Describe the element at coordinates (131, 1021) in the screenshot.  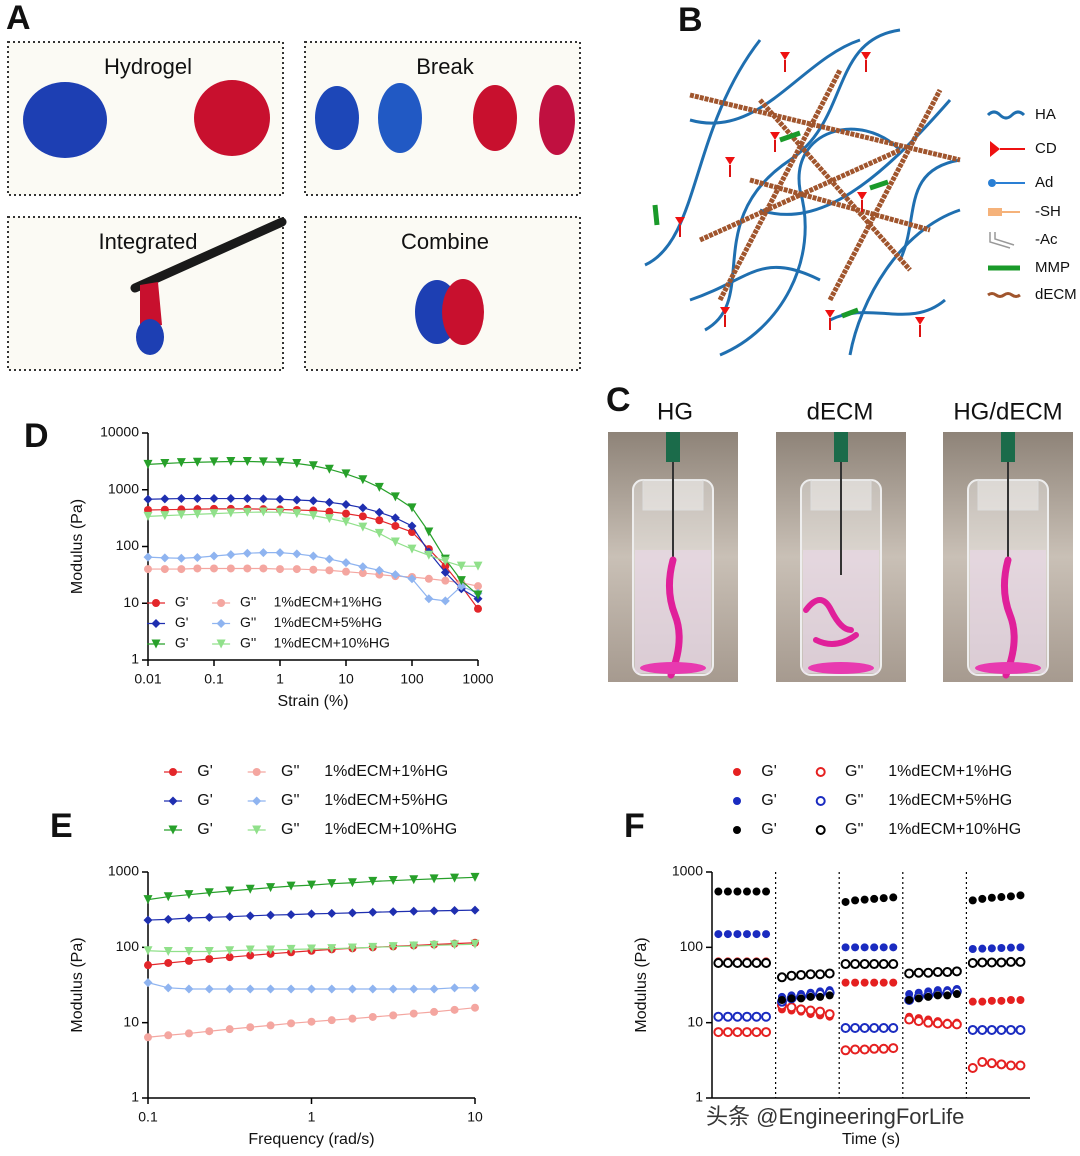
I see `y-tick-label: 10` at that location.